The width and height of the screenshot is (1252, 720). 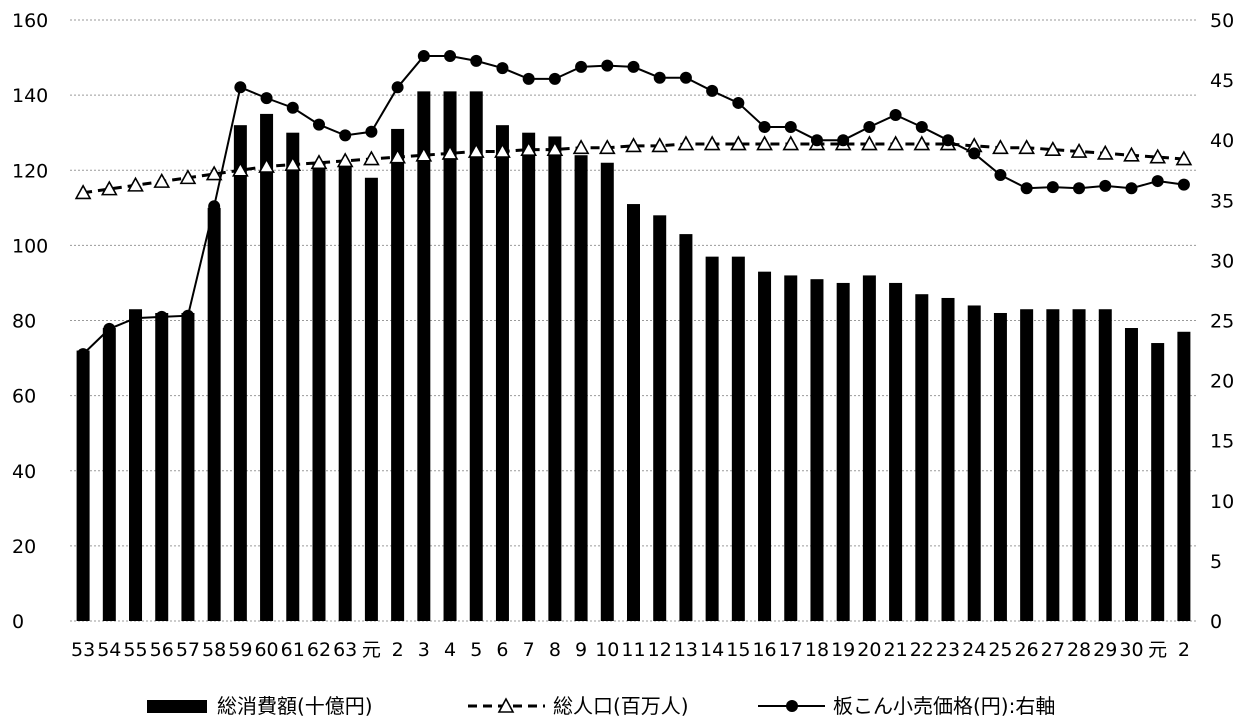 What do you see at coordinates (922, 650) in the screenshot?
I see `x-tick-label: 22` at bounding box center [922, 650].